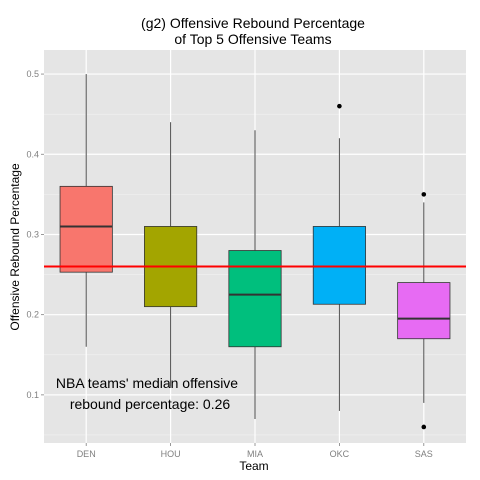 This screenshot has height=480, width=480. I want to click on x-axis-title: Team, so click(253, 466).